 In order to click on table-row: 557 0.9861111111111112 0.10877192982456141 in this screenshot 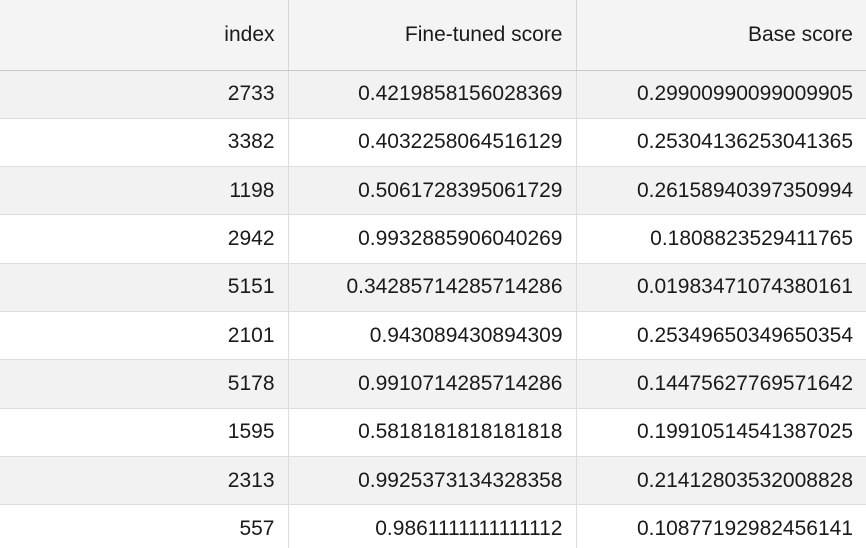, I will do `click(433, 526)`.